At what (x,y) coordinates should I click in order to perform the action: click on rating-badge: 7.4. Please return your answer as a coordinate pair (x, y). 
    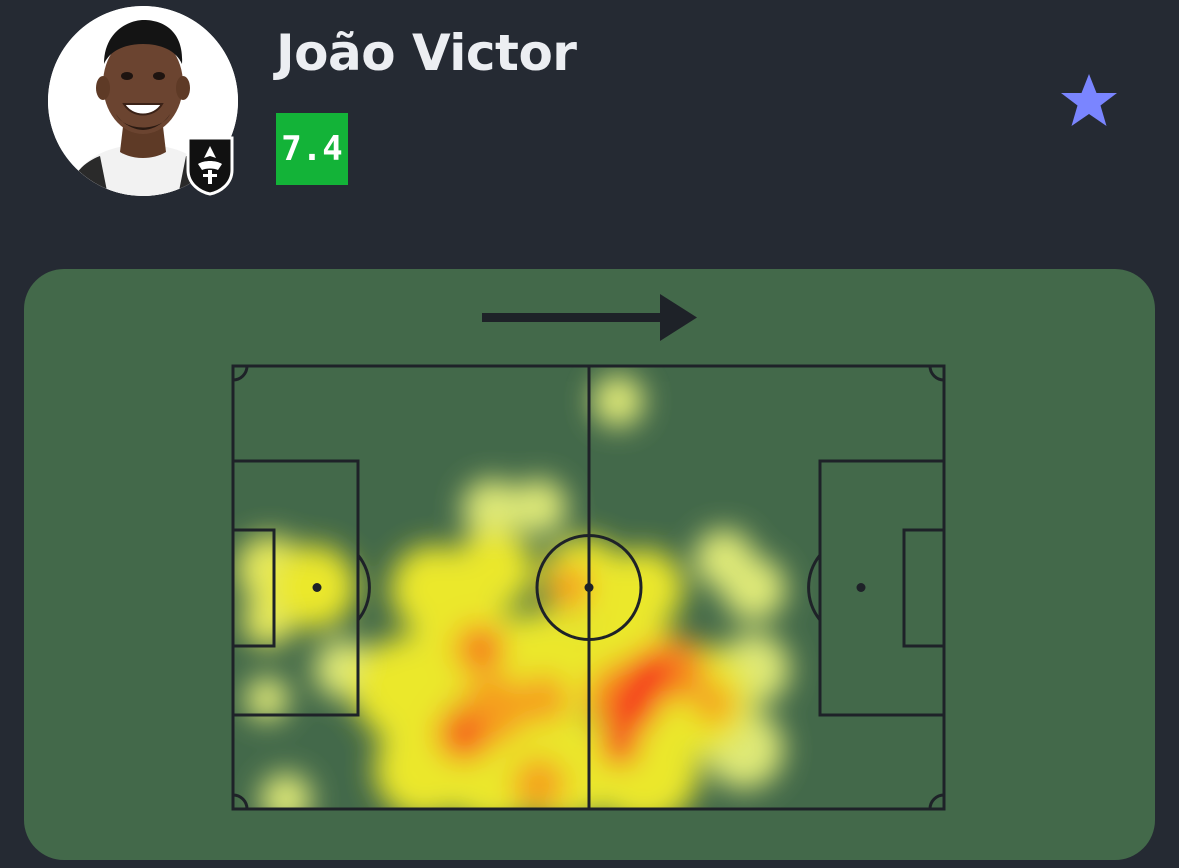
    Looking at the image, I should click on (312, 149).